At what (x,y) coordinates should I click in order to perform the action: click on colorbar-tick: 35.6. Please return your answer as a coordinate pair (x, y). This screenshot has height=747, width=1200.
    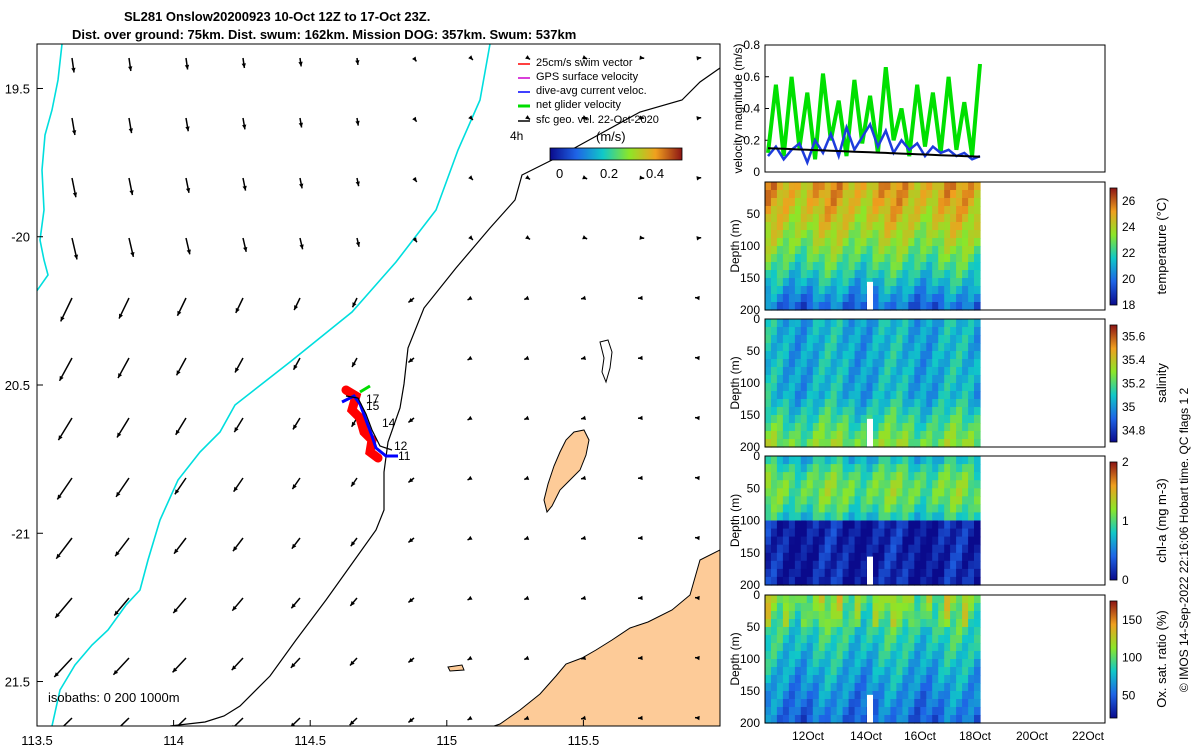
    Looking at the image, I should click on (1134, 337).